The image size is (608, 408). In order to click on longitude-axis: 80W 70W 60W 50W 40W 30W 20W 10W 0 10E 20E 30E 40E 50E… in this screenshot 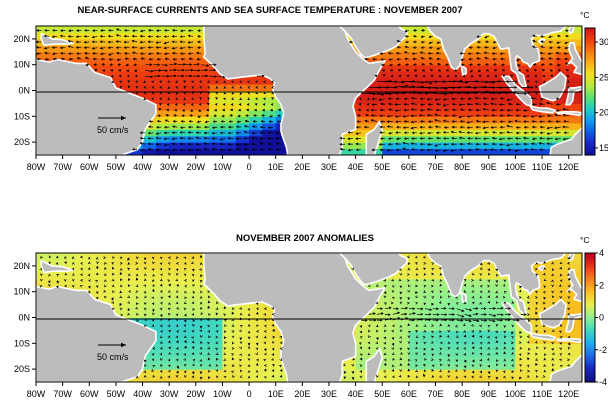, I will do `click(303, 163)`.